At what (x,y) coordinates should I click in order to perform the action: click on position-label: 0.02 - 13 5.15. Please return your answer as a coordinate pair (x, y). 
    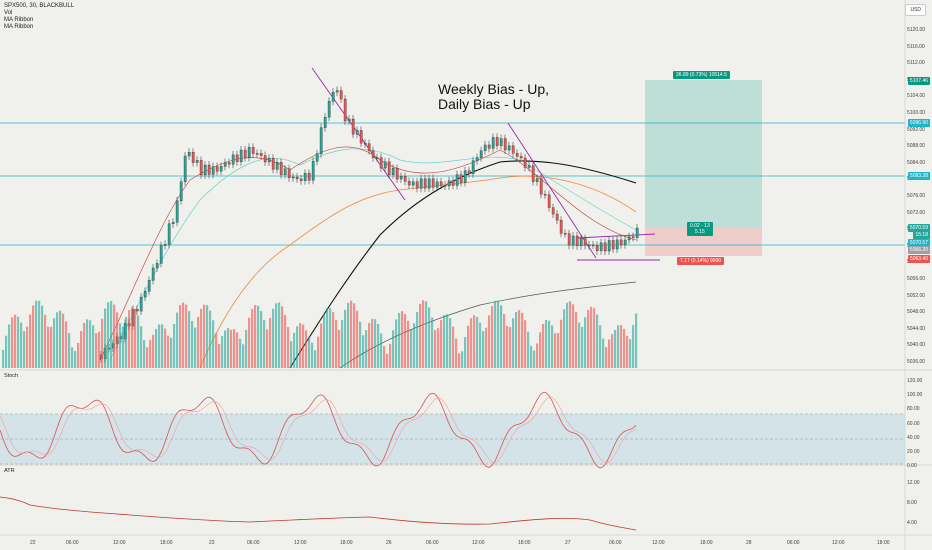
    Looking at the image, I should click on (700, 229).